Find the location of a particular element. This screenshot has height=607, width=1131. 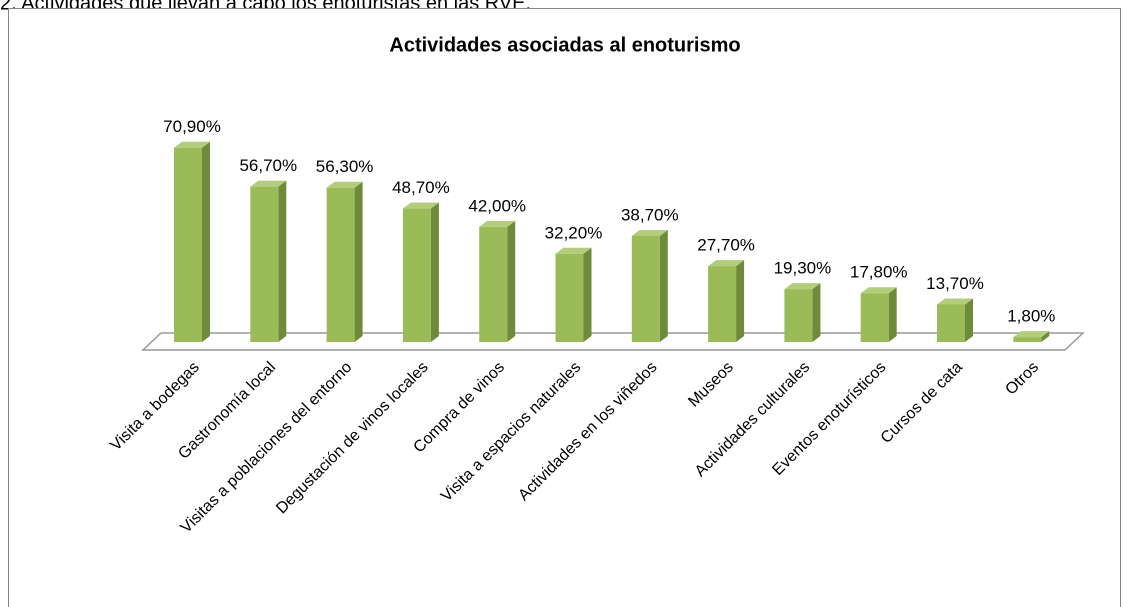

value-label: 13,70% is located at coordinates (955, 283).